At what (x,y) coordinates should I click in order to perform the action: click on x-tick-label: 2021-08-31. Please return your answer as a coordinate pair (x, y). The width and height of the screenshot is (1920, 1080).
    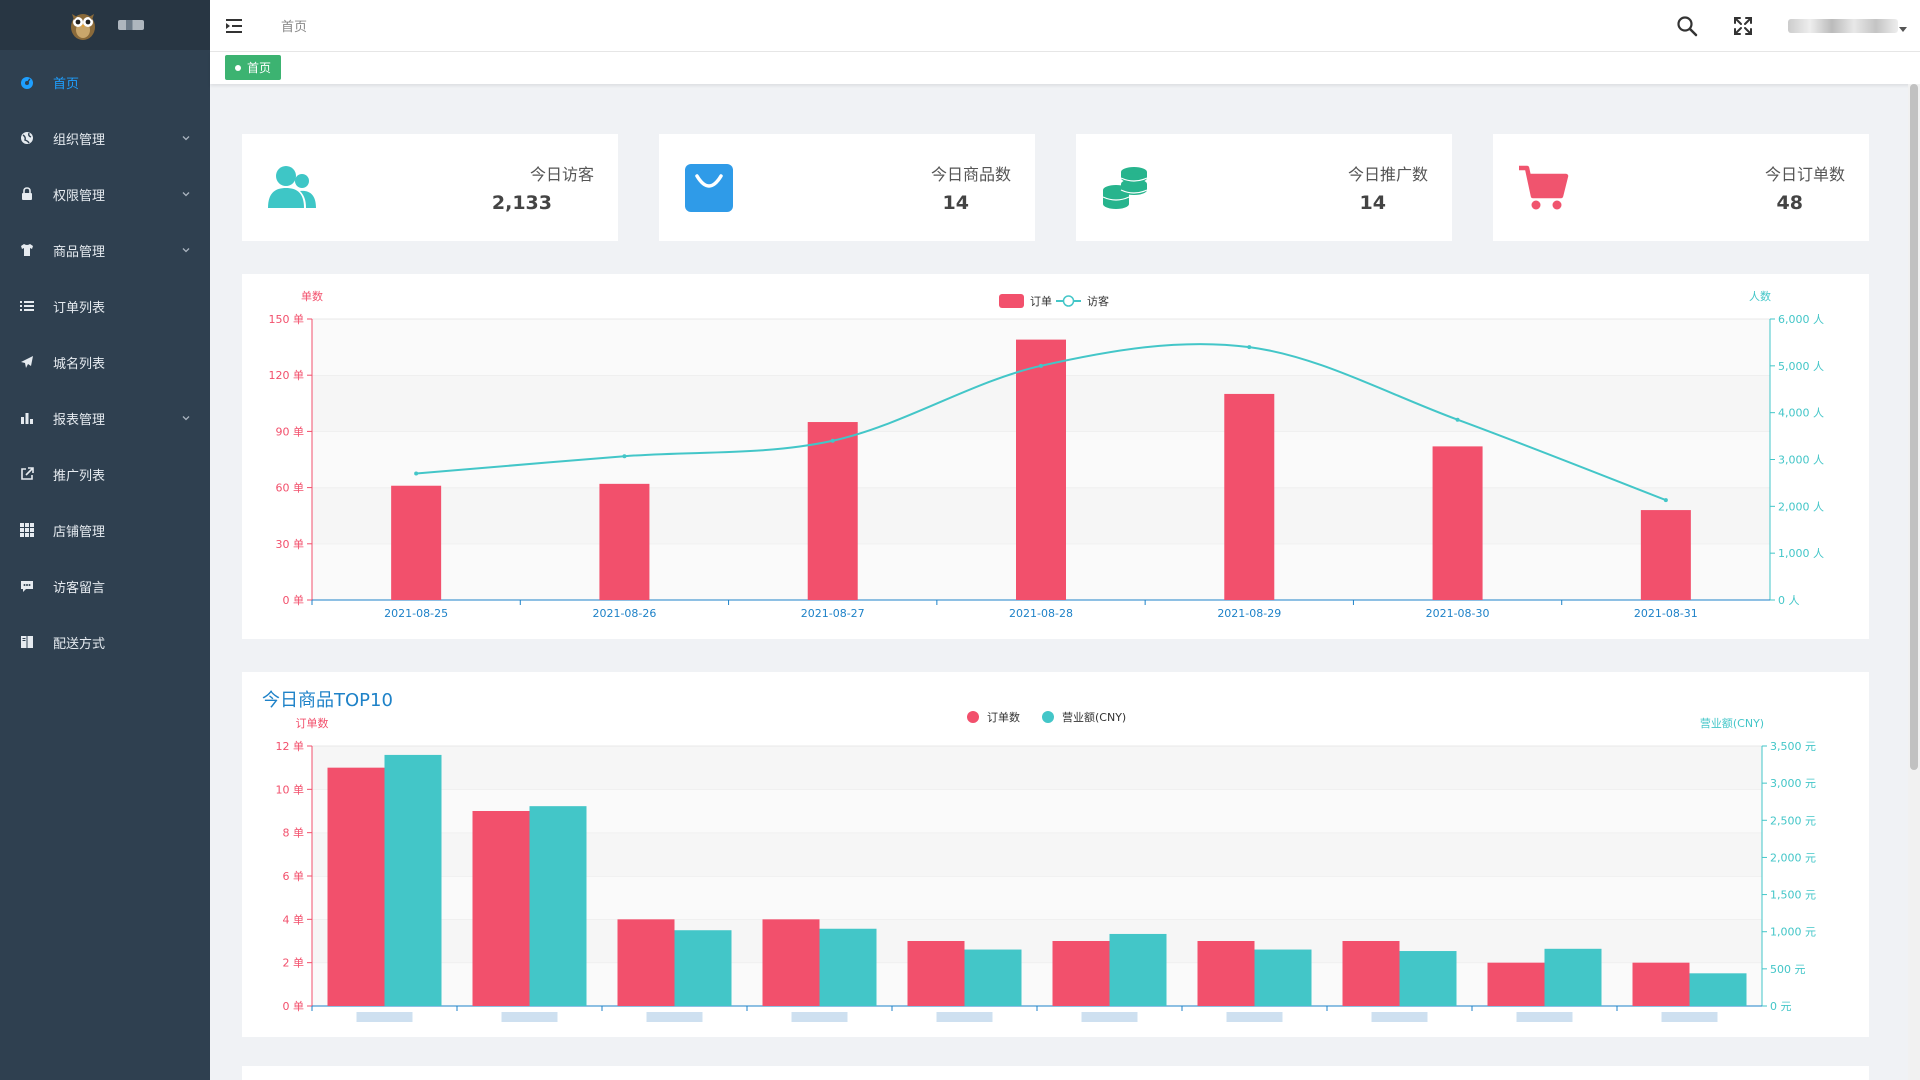
    Looking at the image, I should click on (1666, 613).